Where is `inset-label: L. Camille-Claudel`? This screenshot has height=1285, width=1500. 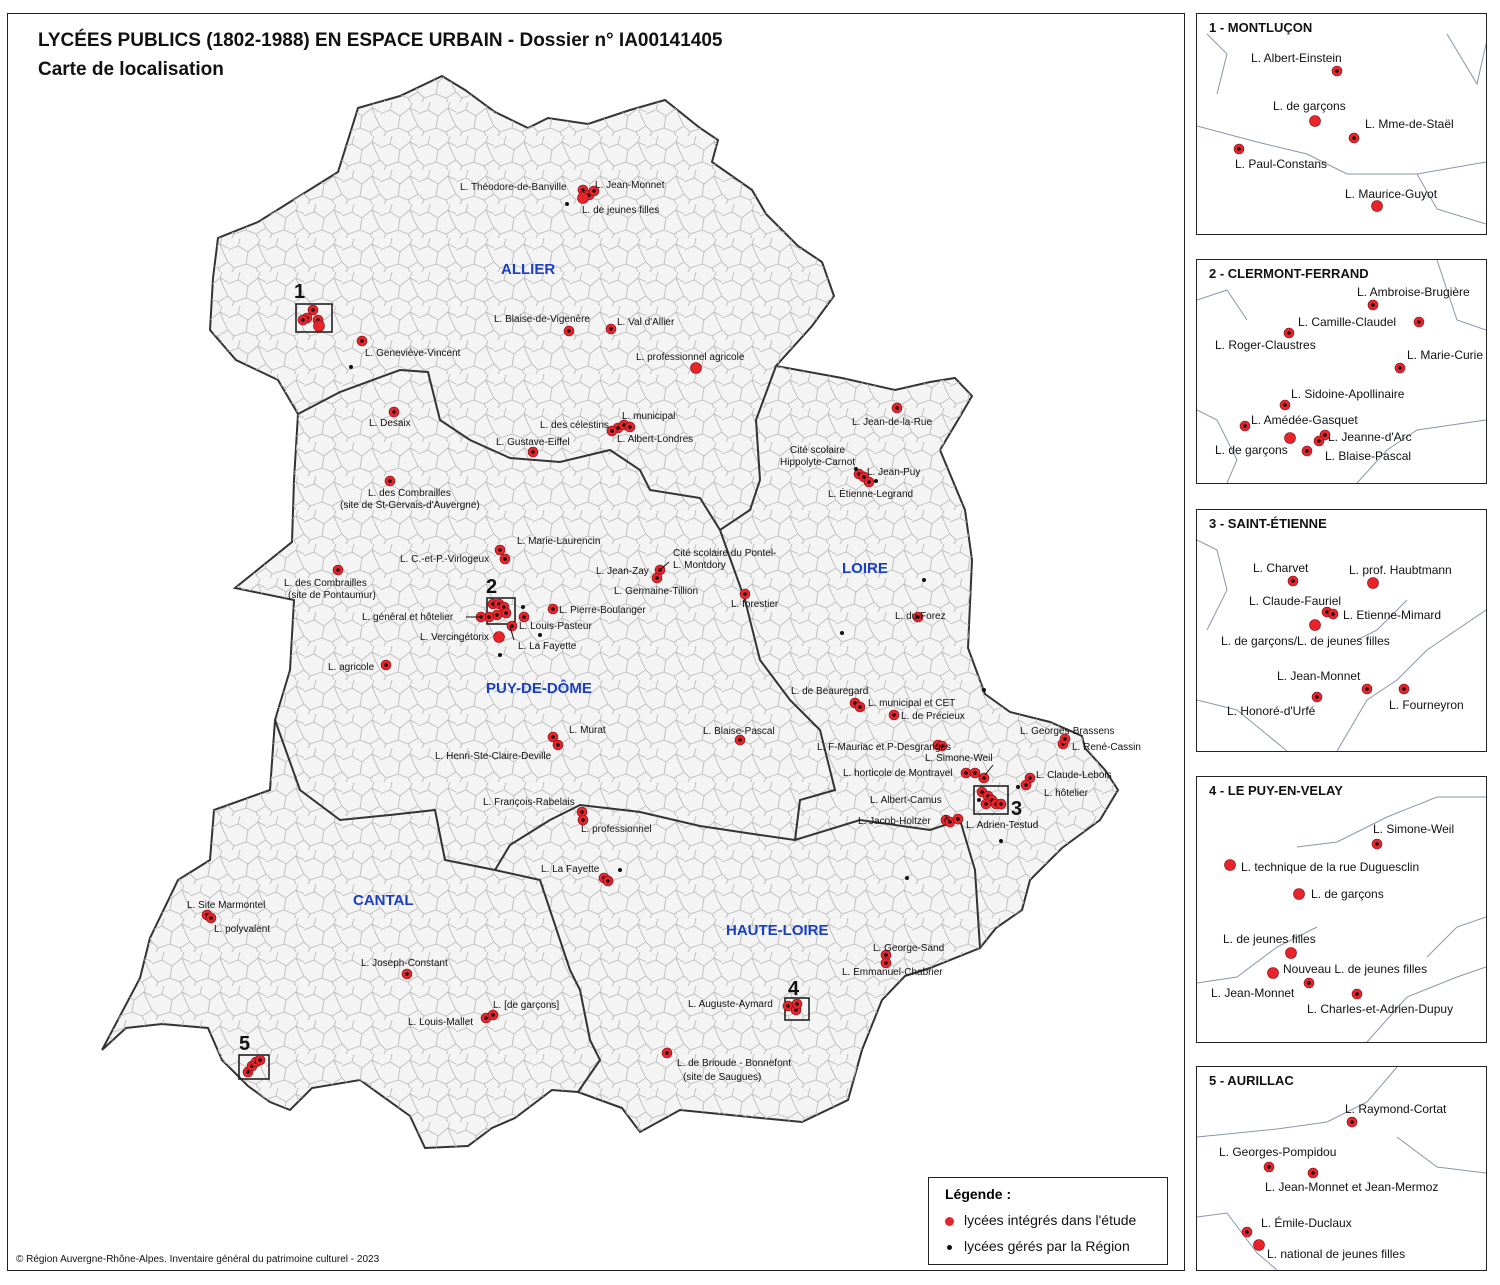 inset-label: L. Camille-Claudel is located at coordinates (1347, 322).